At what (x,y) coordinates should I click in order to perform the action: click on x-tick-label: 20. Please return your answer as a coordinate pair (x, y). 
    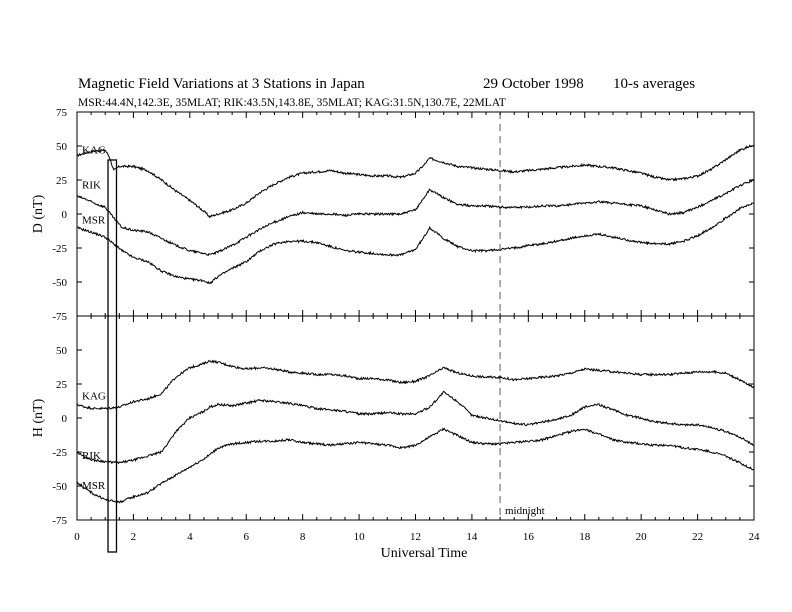
    Looking at the image, I should click on (642, 537).